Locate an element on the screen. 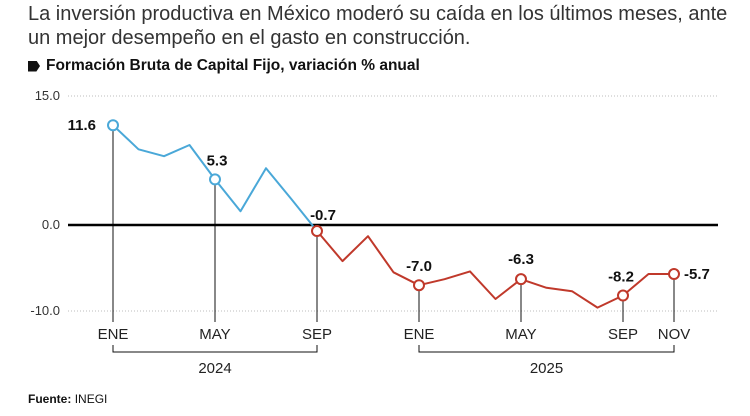 This screenshot has width=750, height=416. data-label: 11.6 is located at coordinates (82, 125).